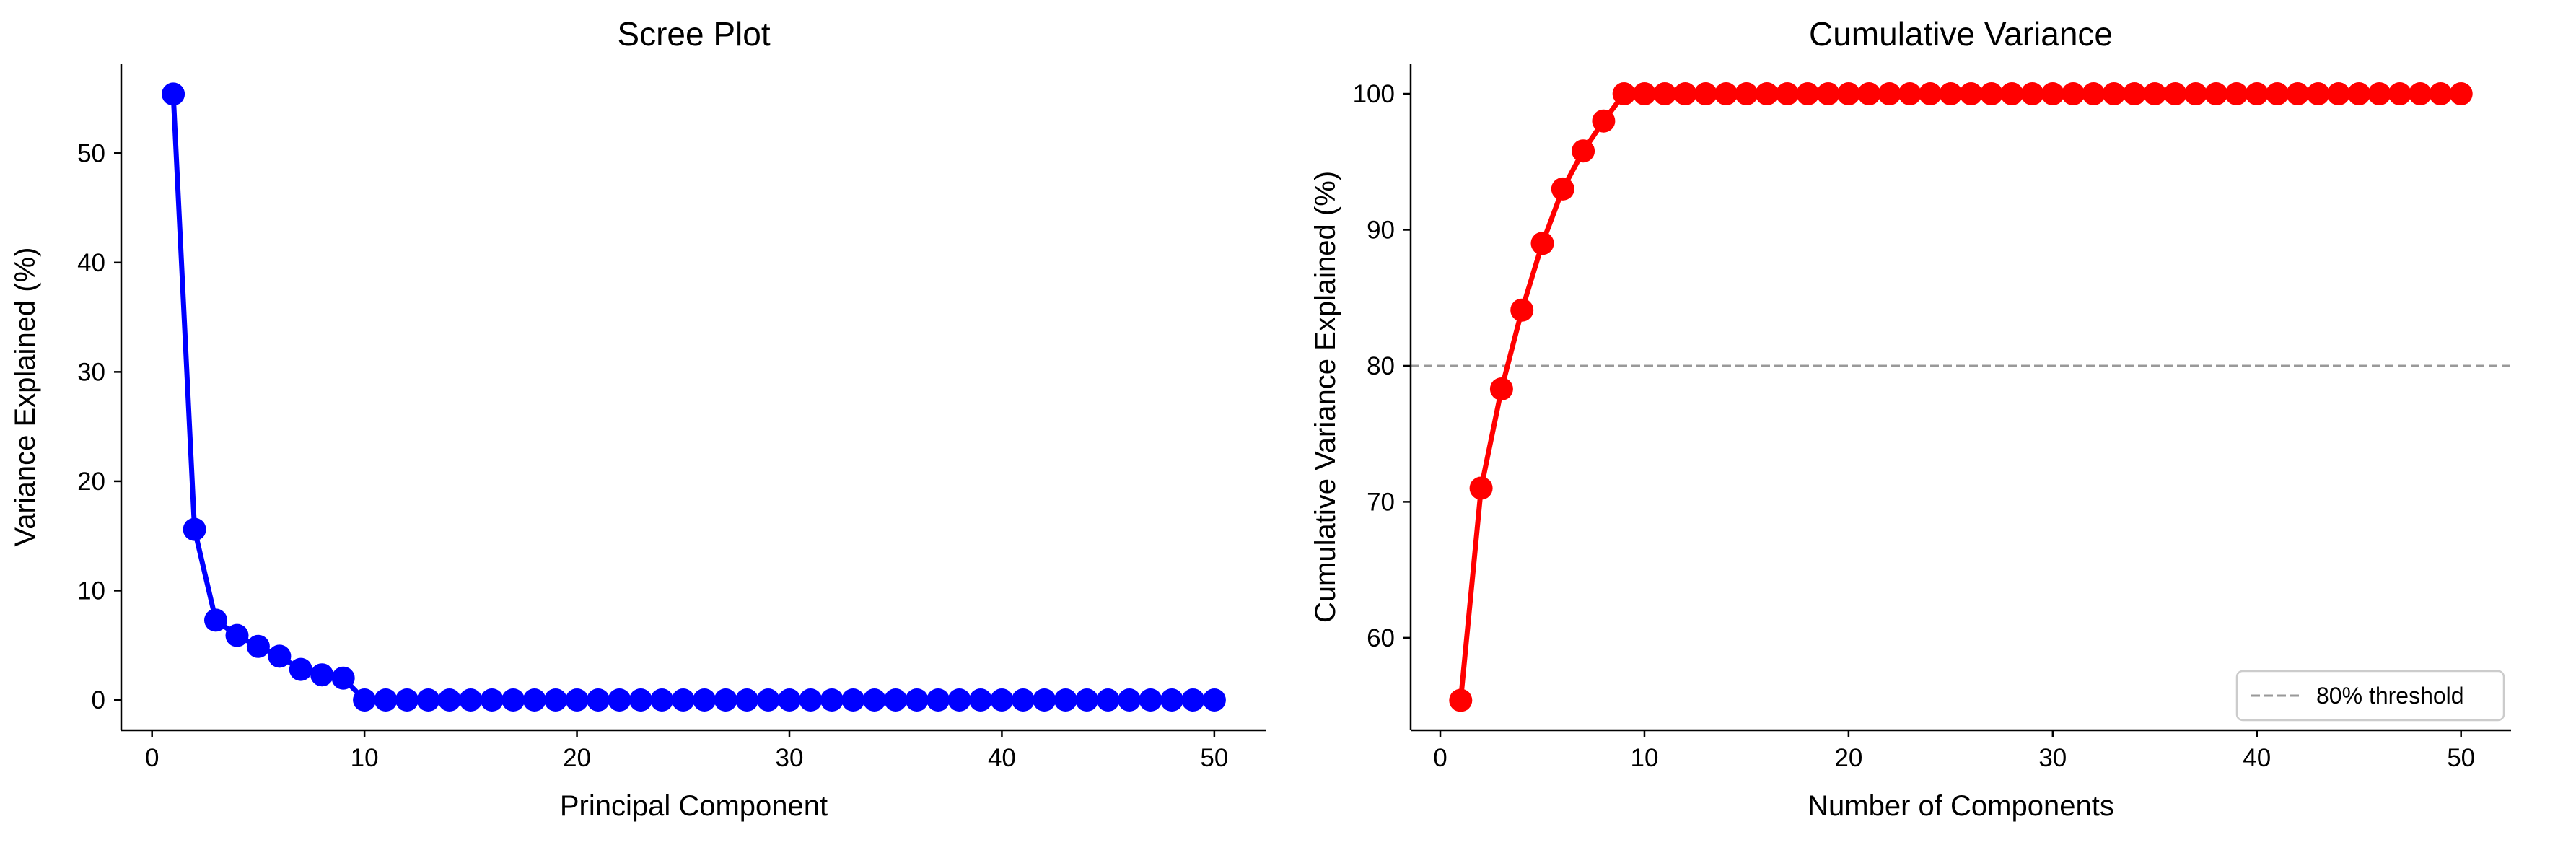 Image resolution: width=2576 pixels, height=845 pixels. What do you see at coordinates (91, 372) in the screenshot?
I see `y-tick-label: 30` at bounding box center [91, 372].